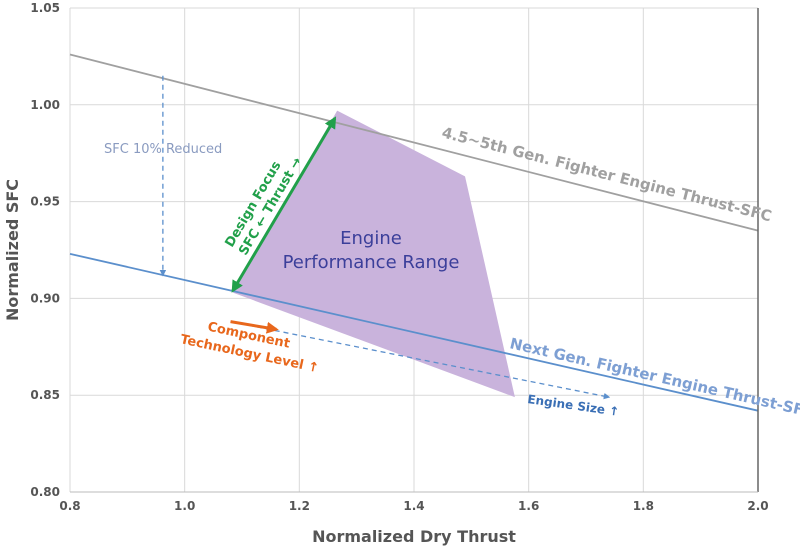  What do you see at coordinates (284, 204) in the screenshot?
I see `design-focus-arrow` at bounding box center [284, 204].